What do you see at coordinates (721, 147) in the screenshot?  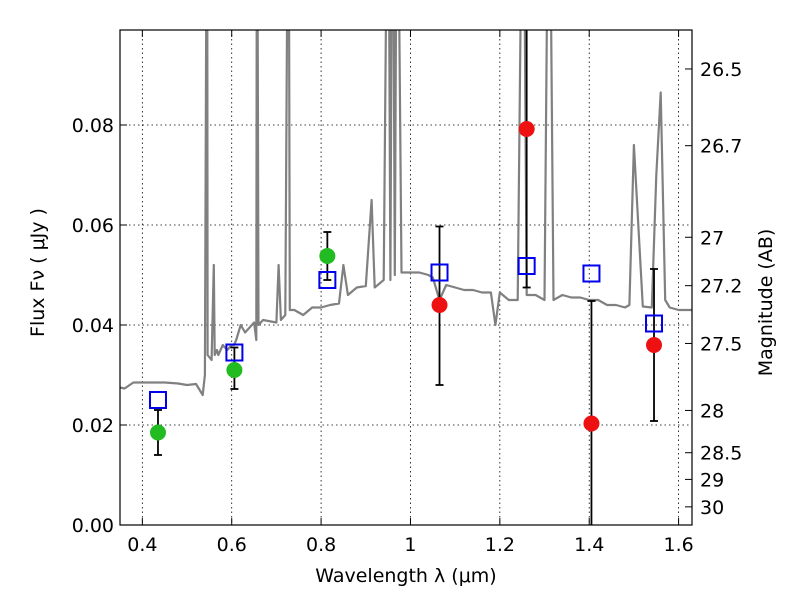 I see `y2-tick-label: 26.7` at bounding box center [721, 147].